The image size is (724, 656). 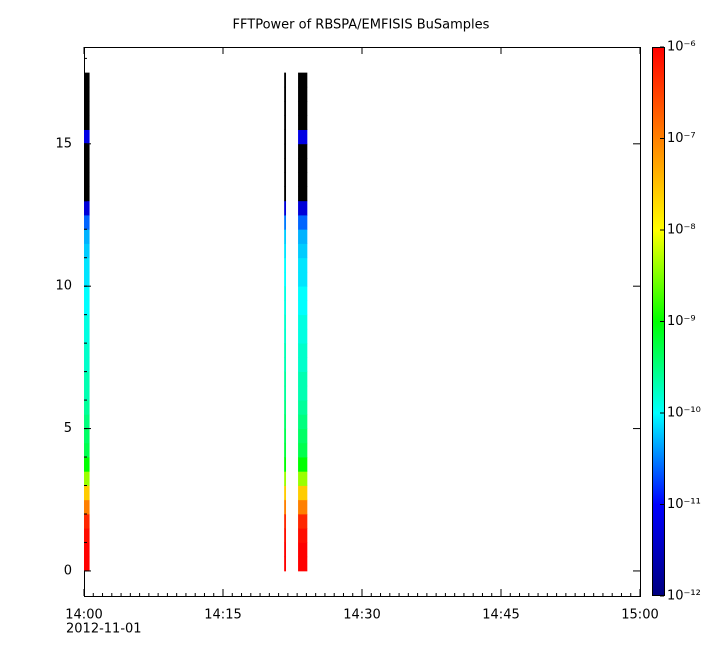 What do you see at coordinates (684, 596) in the screenshot?
I see `colorbar-tick-label: 10⁻¹²` at bounding box center [684, 596].